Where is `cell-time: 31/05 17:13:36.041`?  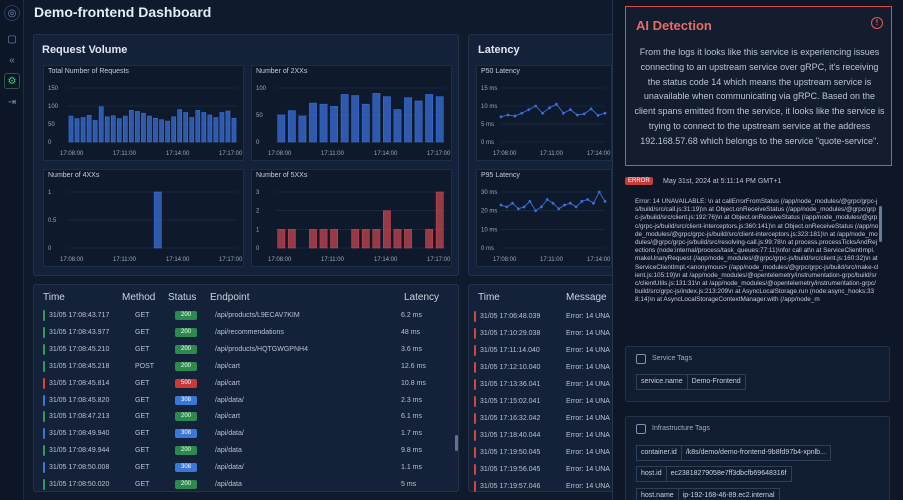 cell-time: 31/05 17:13:36.041 is located at coordinates (510, 384).